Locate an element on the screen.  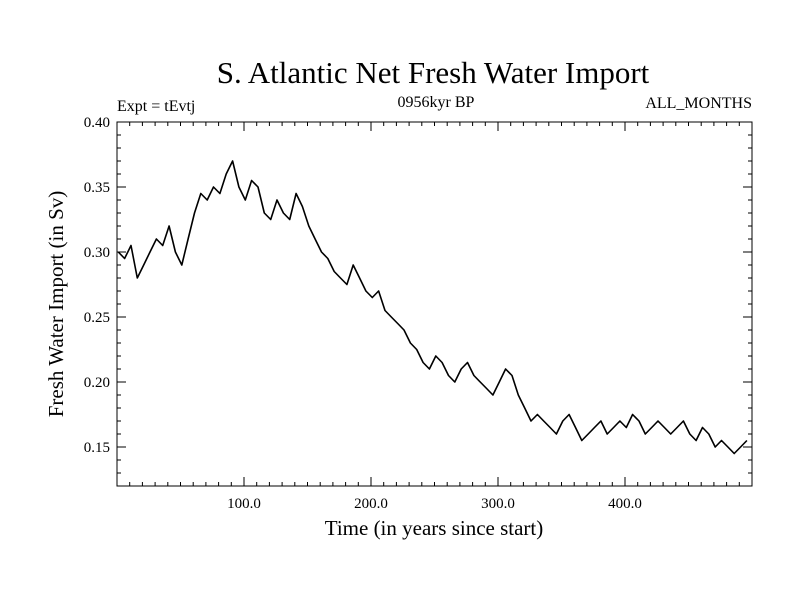
y-tick-label: 0.35 is located at coordinates (97, 188).